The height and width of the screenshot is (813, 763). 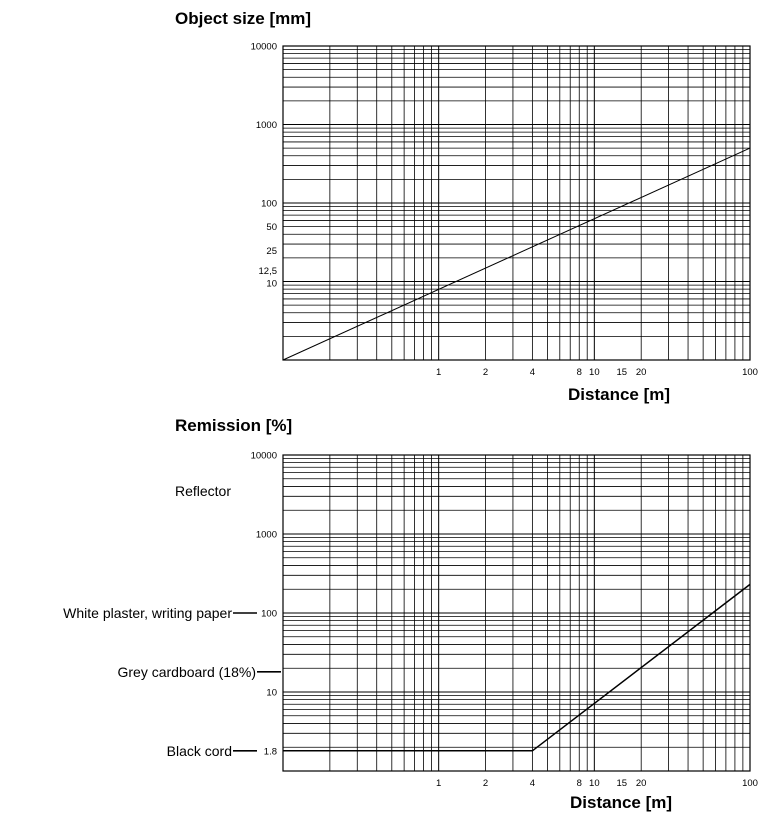 I want to click on annotation-label: Reflector, so click(x=203, y=491).